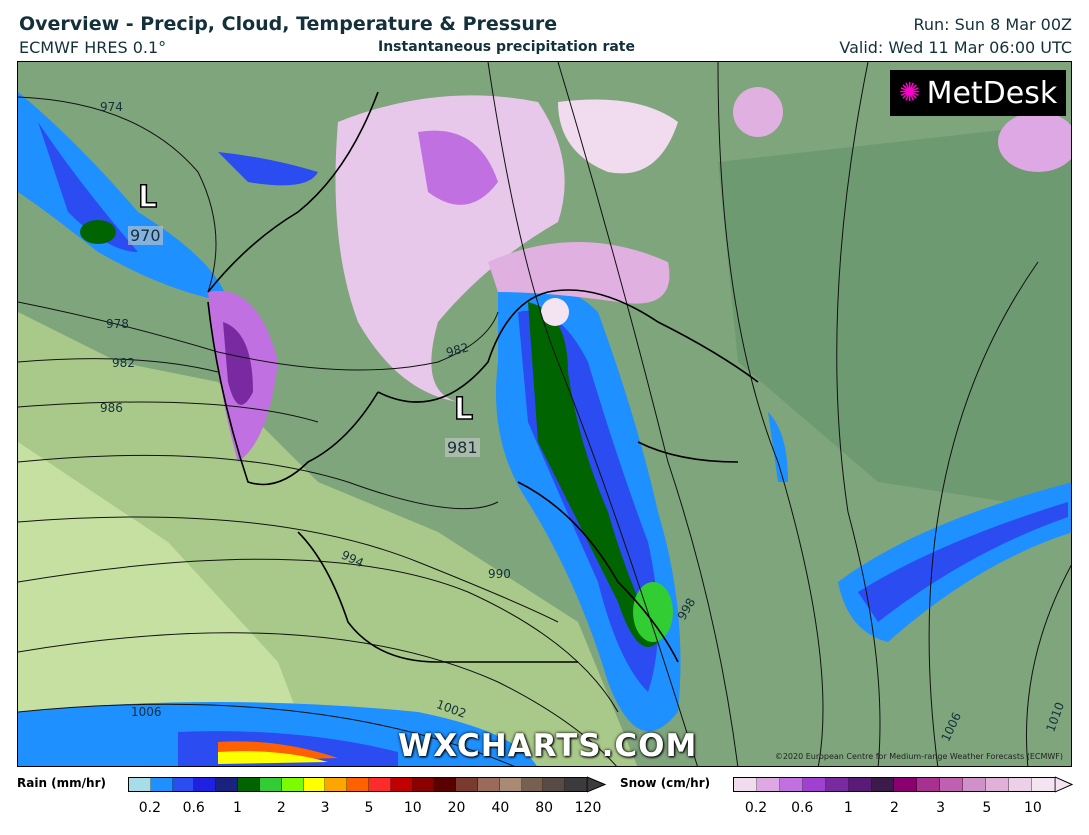 The image size is (1089, 835). I want to click on isobar-label: 982, so click(123, 363).